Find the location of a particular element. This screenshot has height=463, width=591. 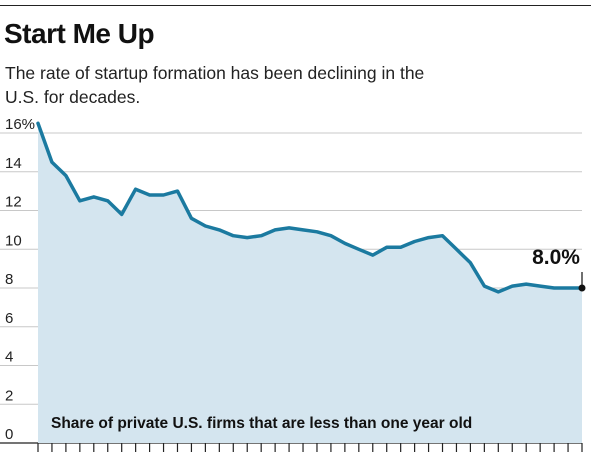

end-point-marker is located at coordinates (582, 288).